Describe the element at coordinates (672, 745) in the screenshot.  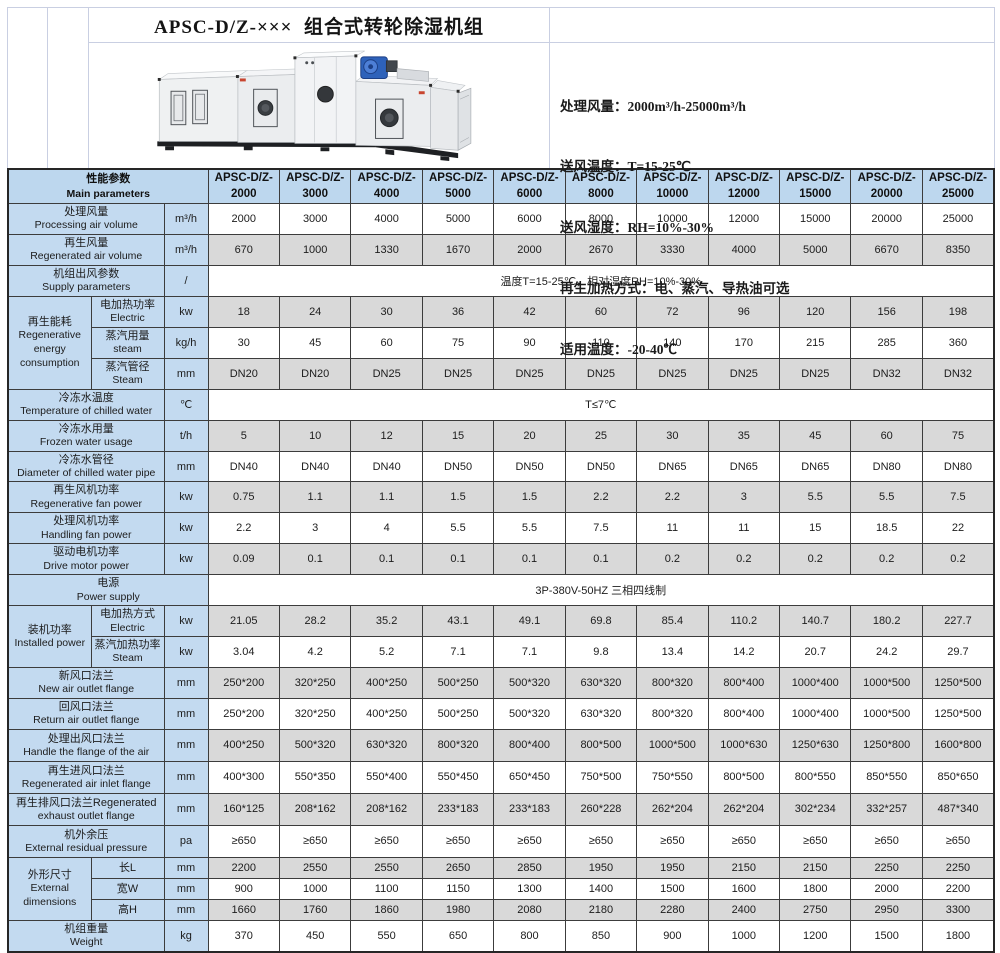
I see `value-cell: 1000*500` at that location.